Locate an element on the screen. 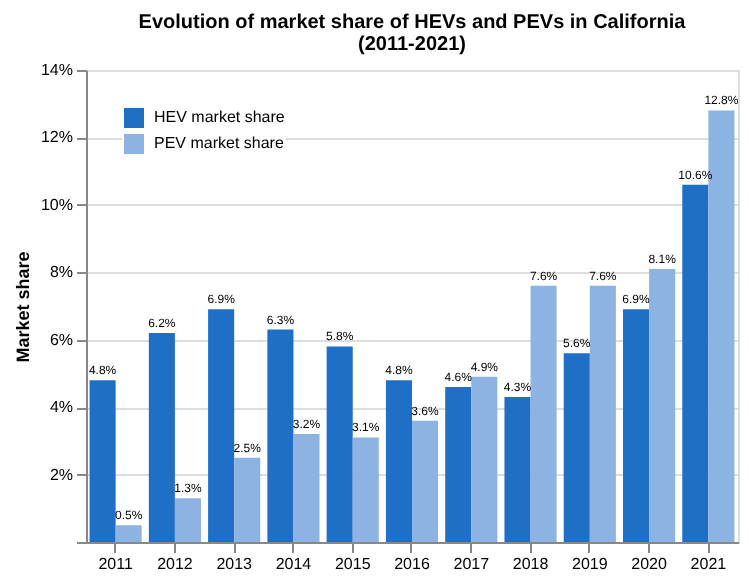 This screenshot has height=584, width=750. chart-subtitle: (2011-2021) is located at coordinates (412, 45).